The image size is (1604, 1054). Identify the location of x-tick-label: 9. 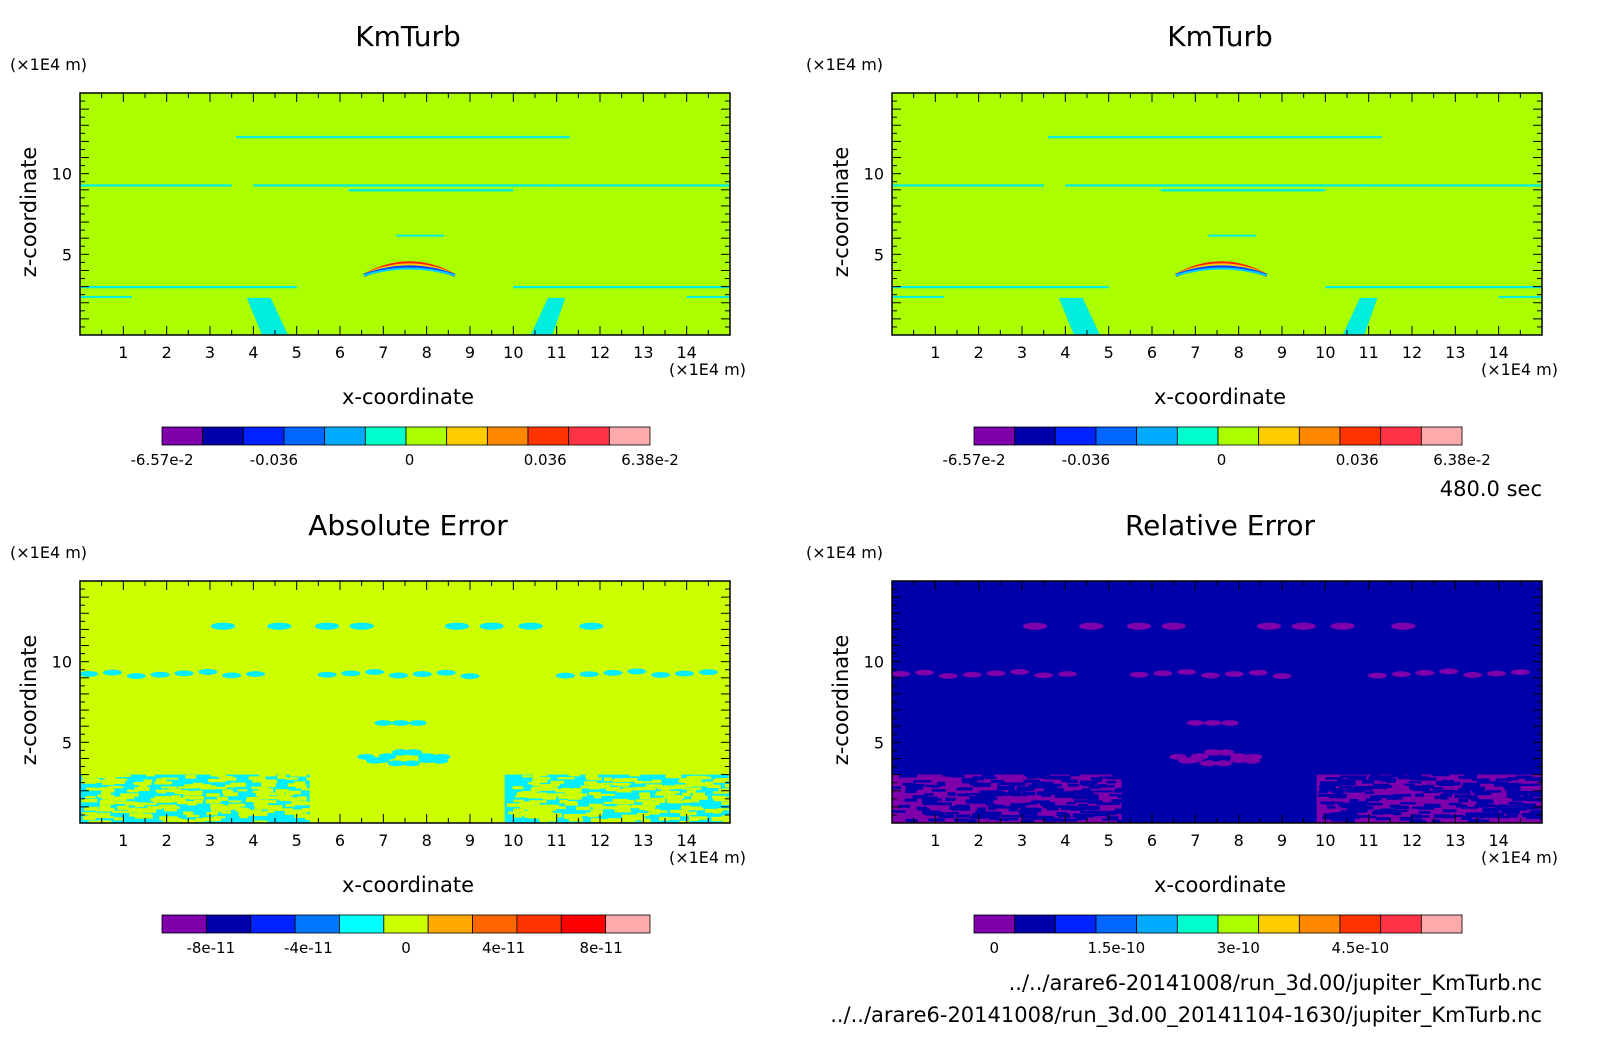
(1282, 840).